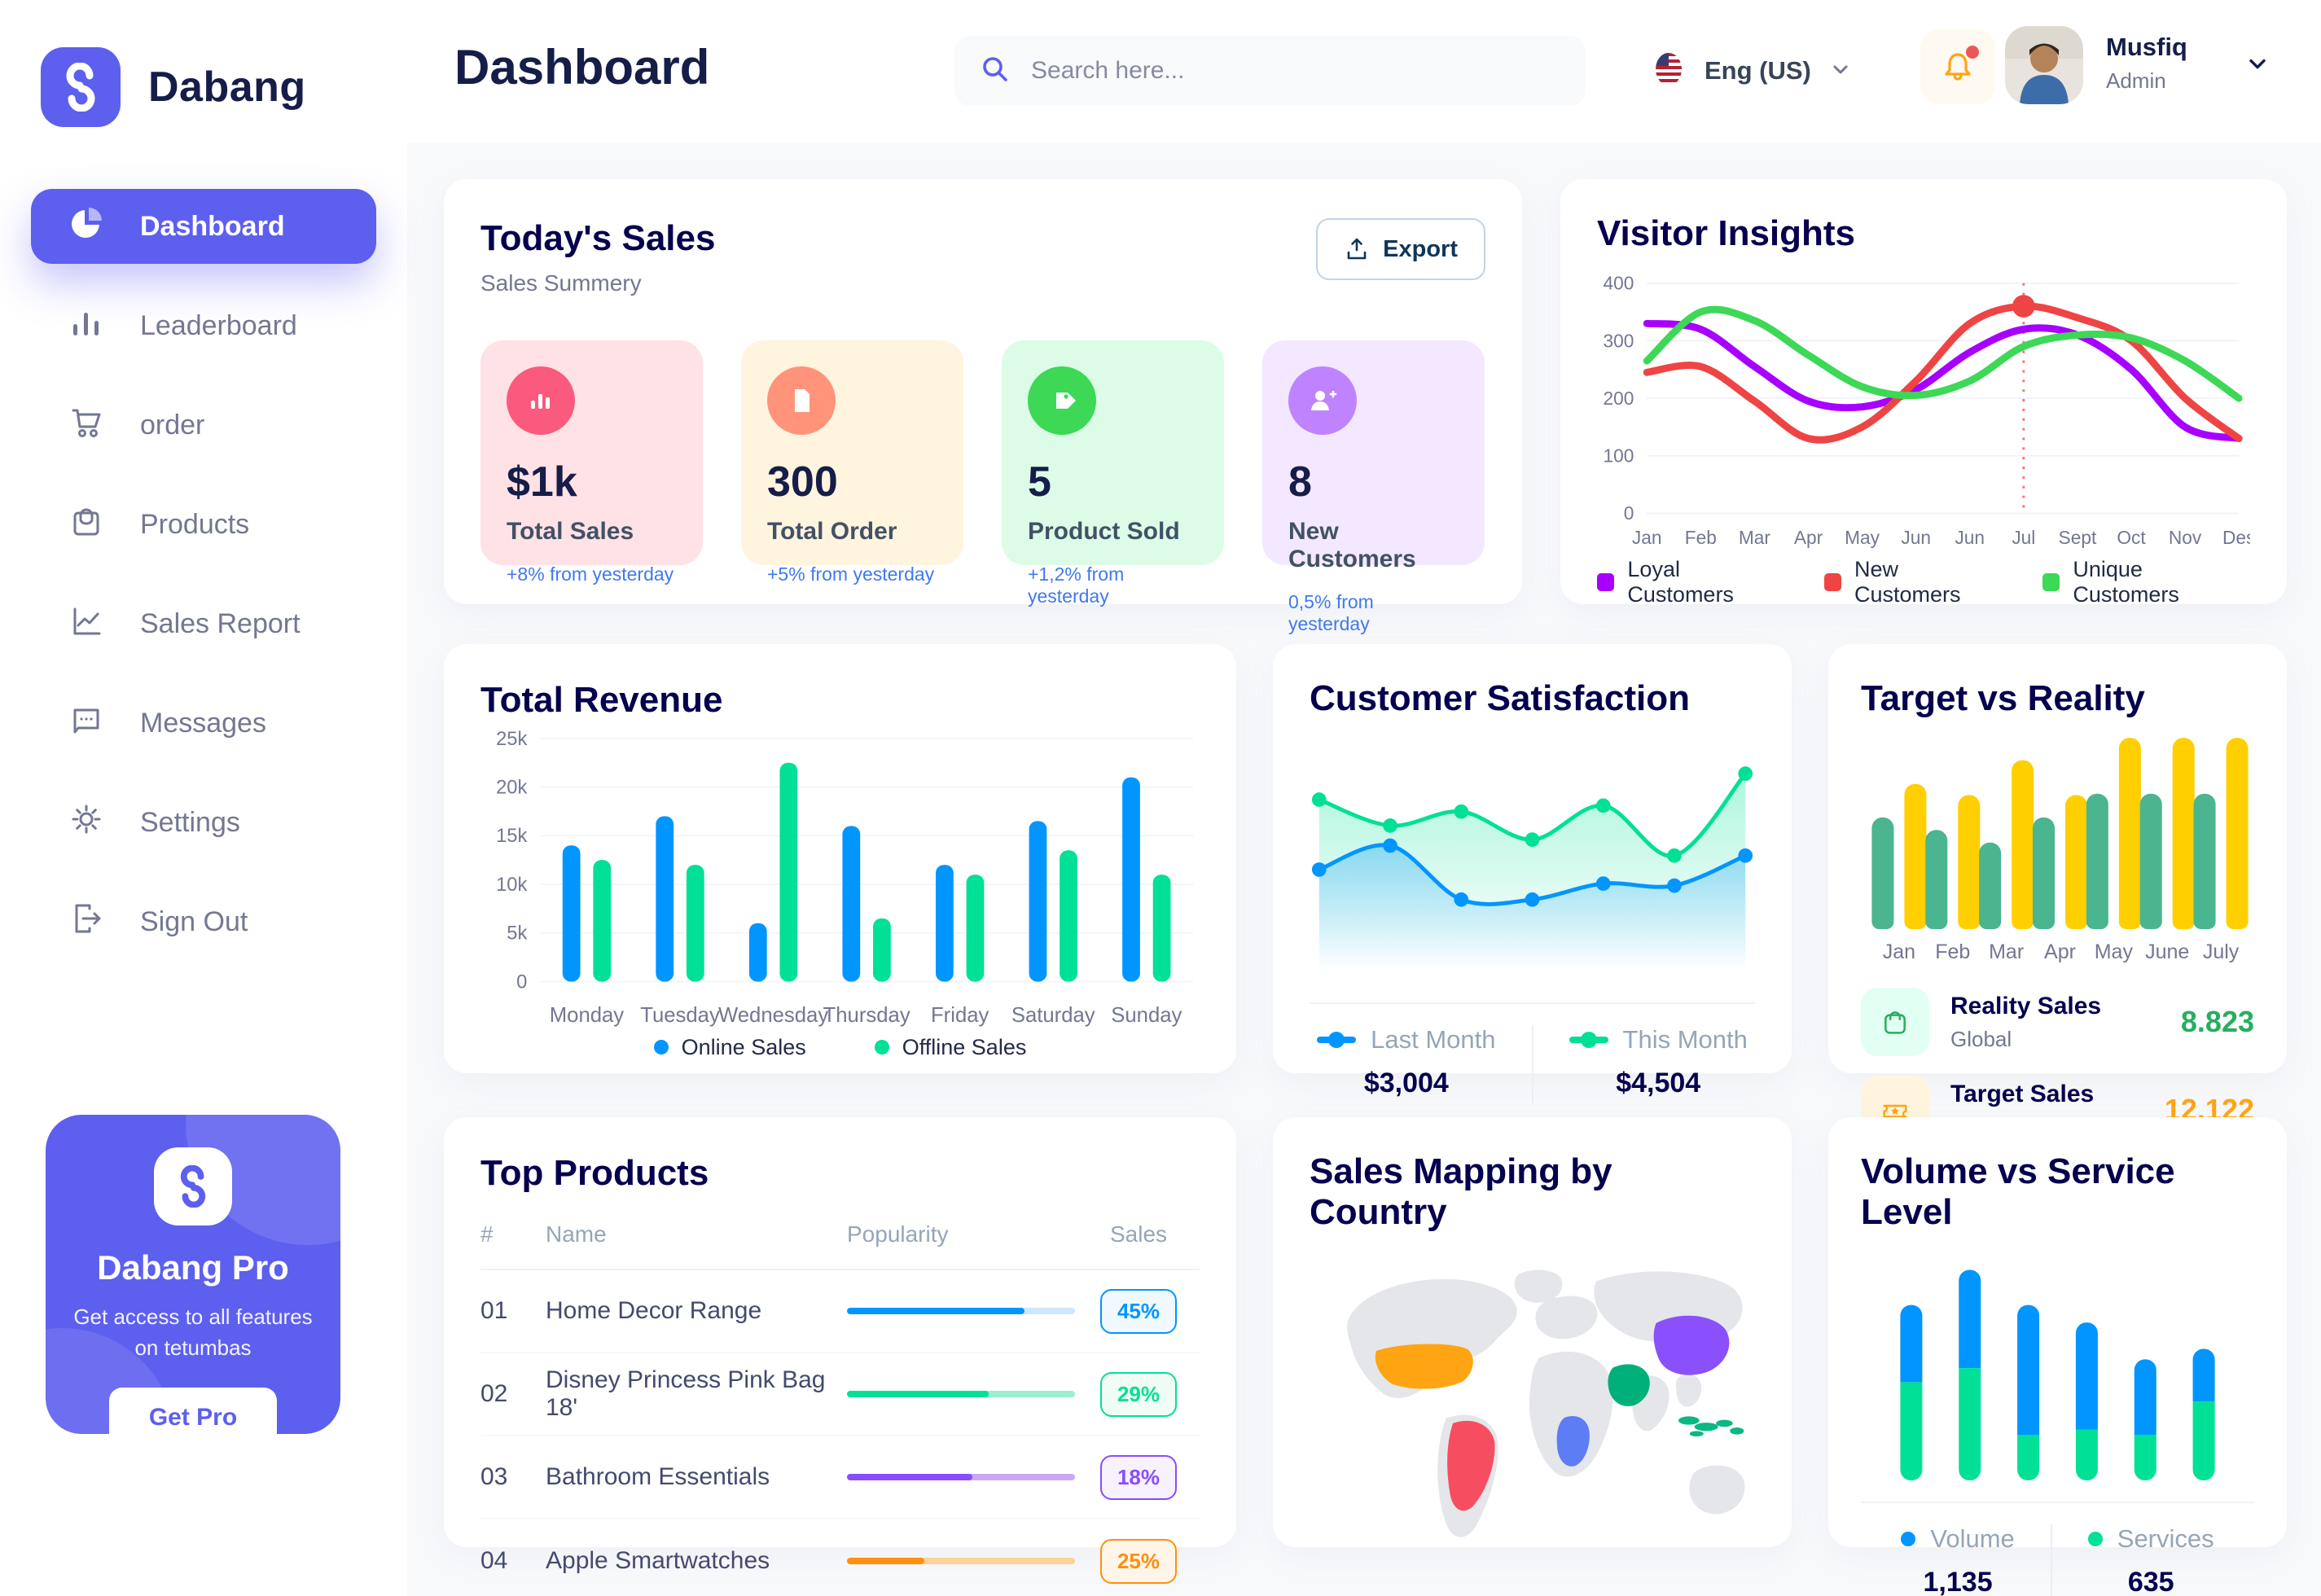  I want to click on sidebar-item-settings: Settings, so click(203, 823).